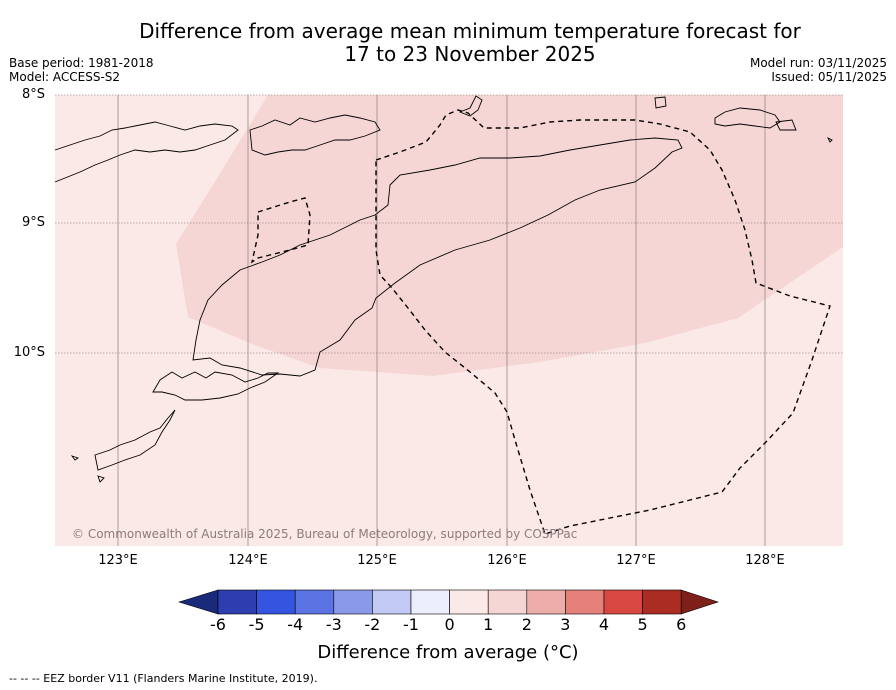  Describe the element at coordinates (377, 560) in the screenshot. I see `lon-label-125e: 125°E` at that location.